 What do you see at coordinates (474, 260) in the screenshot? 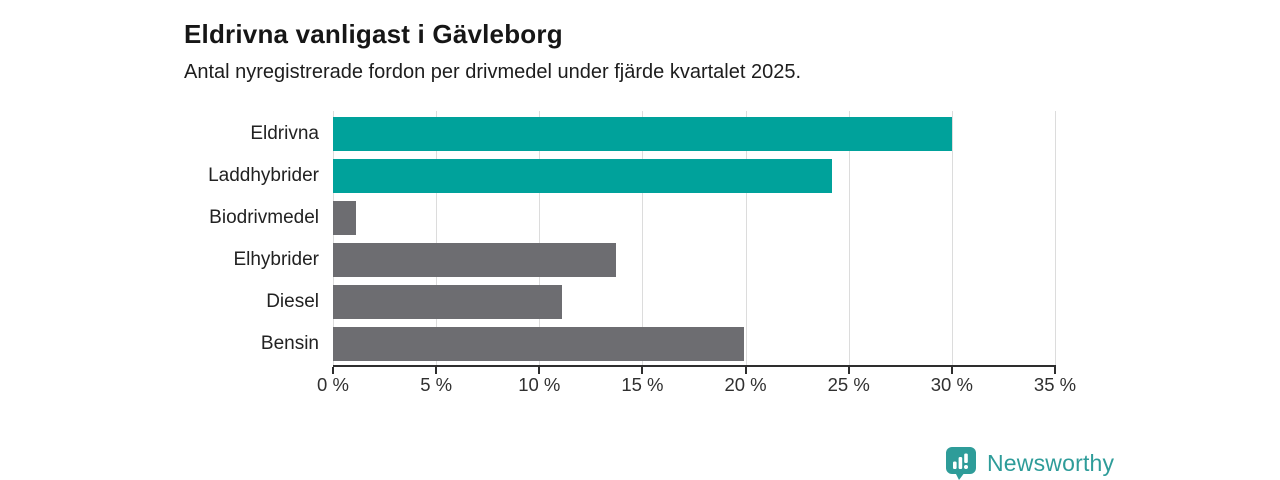
I see `bar-elhybrider` at bounding box center [474, 260].